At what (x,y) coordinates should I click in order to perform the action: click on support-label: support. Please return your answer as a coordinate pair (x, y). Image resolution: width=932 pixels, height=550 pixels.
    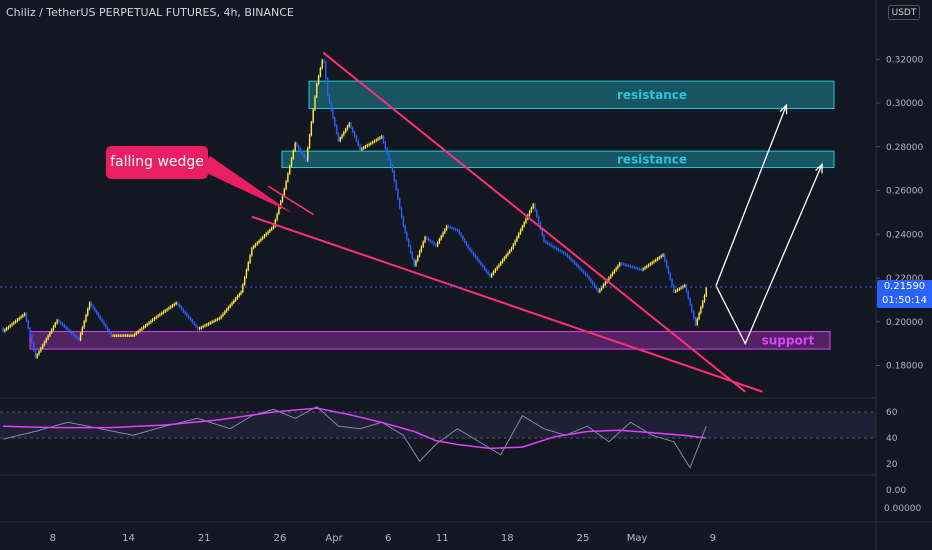
    Looking at the image, I should click on (788, 340).